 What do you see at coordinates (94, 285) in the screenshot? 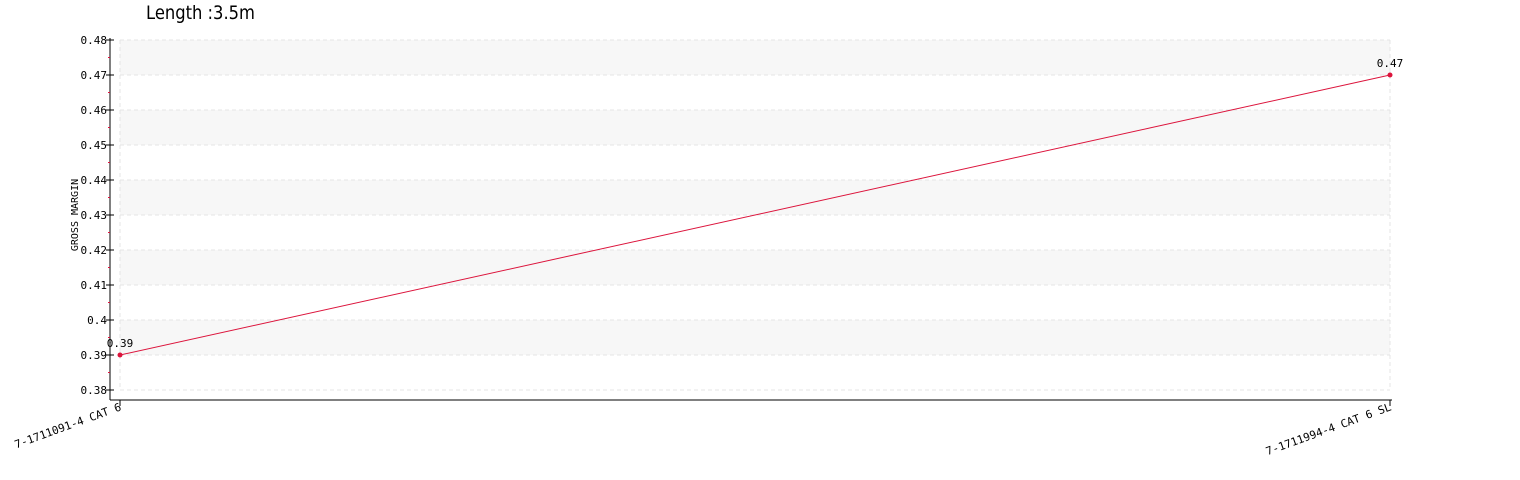
I see `y-tick-label: 0.41` at bounding box center [94, 285].